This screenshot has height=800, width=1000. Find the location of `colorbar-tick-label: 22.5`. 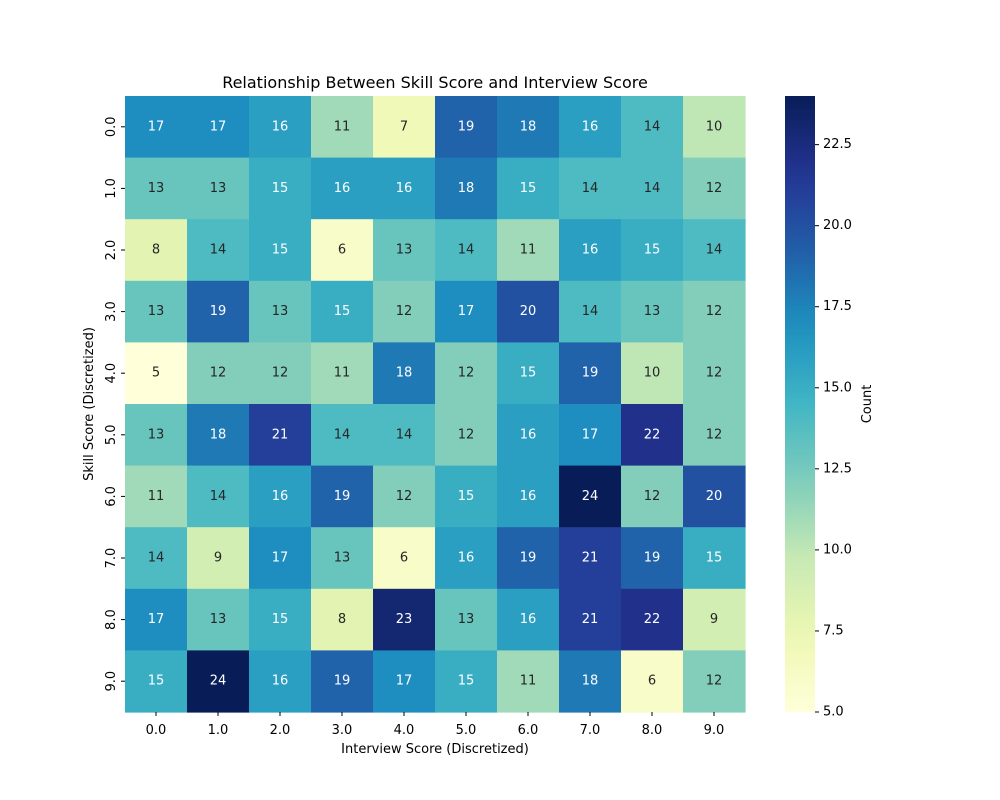

colorbar-tick-label: 22.5 is located at coordinates (837, 144).